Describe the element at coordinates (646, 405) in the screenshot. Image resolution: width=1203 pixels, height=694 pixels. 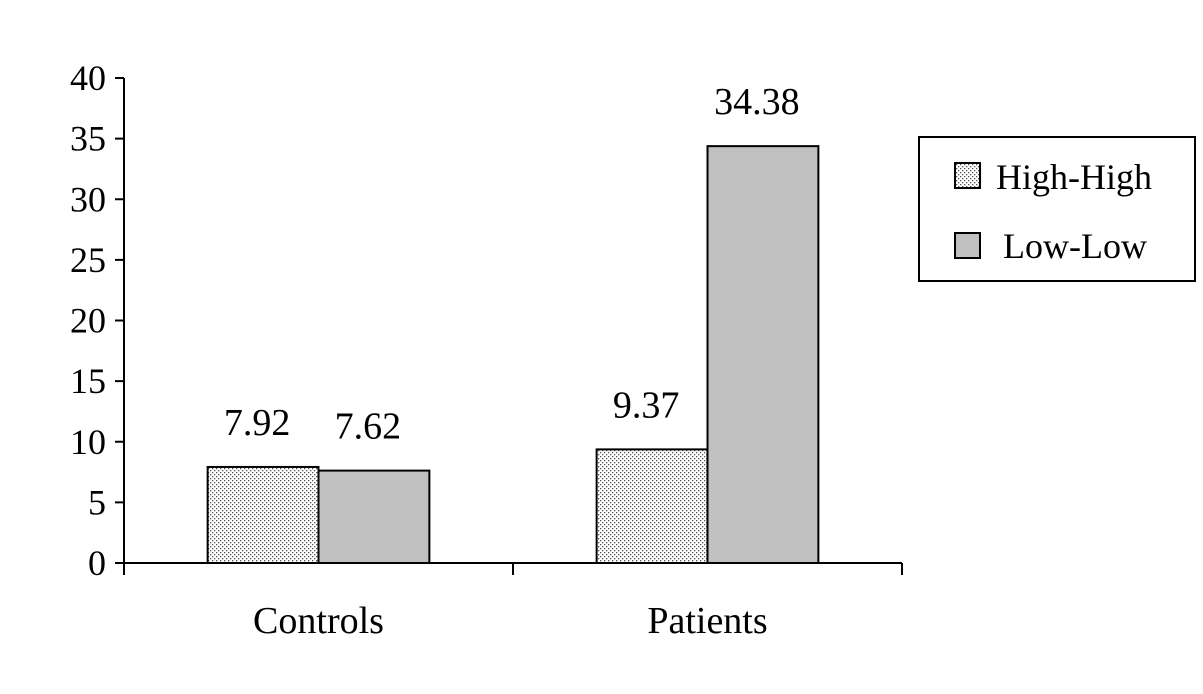
I see `data-label: 9.37` at that location.